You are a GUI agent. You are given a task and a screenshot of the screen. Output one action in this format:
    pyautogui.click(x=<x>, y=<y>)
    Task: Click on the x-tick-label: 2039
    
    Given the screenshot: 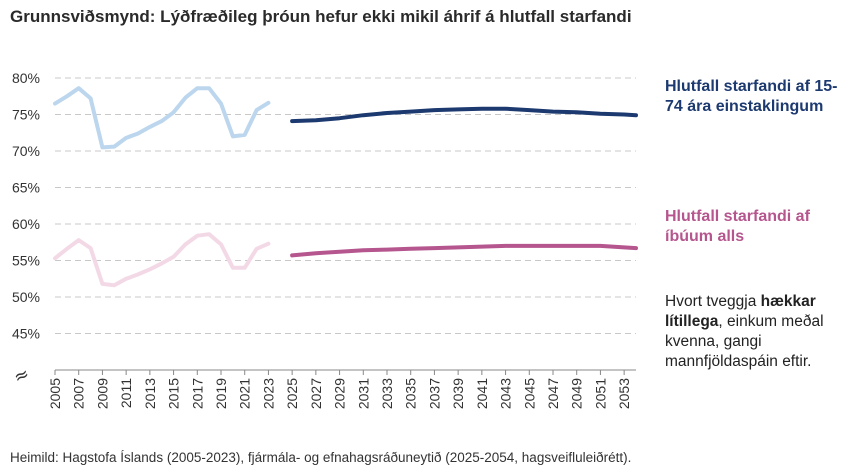 What is the action you would take?
    pyautogui.click(x=458, y=393)
    